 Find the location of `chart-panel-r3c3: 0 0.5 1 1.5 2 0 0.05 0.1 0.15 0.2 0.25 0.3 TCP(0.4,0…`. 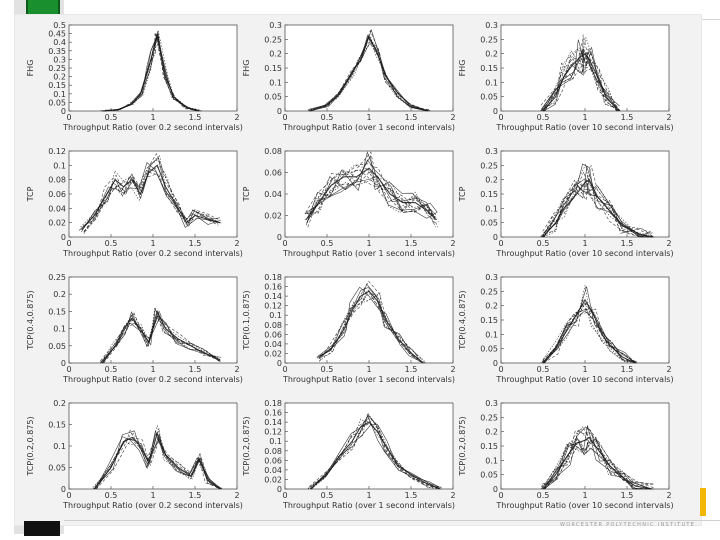

chart-panel-r3c3: 0 0.5 1 1.5 2 0 0.05 0.1 0.15 0.2 0.25 0.3 TCP(0.4,0… is located at coordinates (566, 328).